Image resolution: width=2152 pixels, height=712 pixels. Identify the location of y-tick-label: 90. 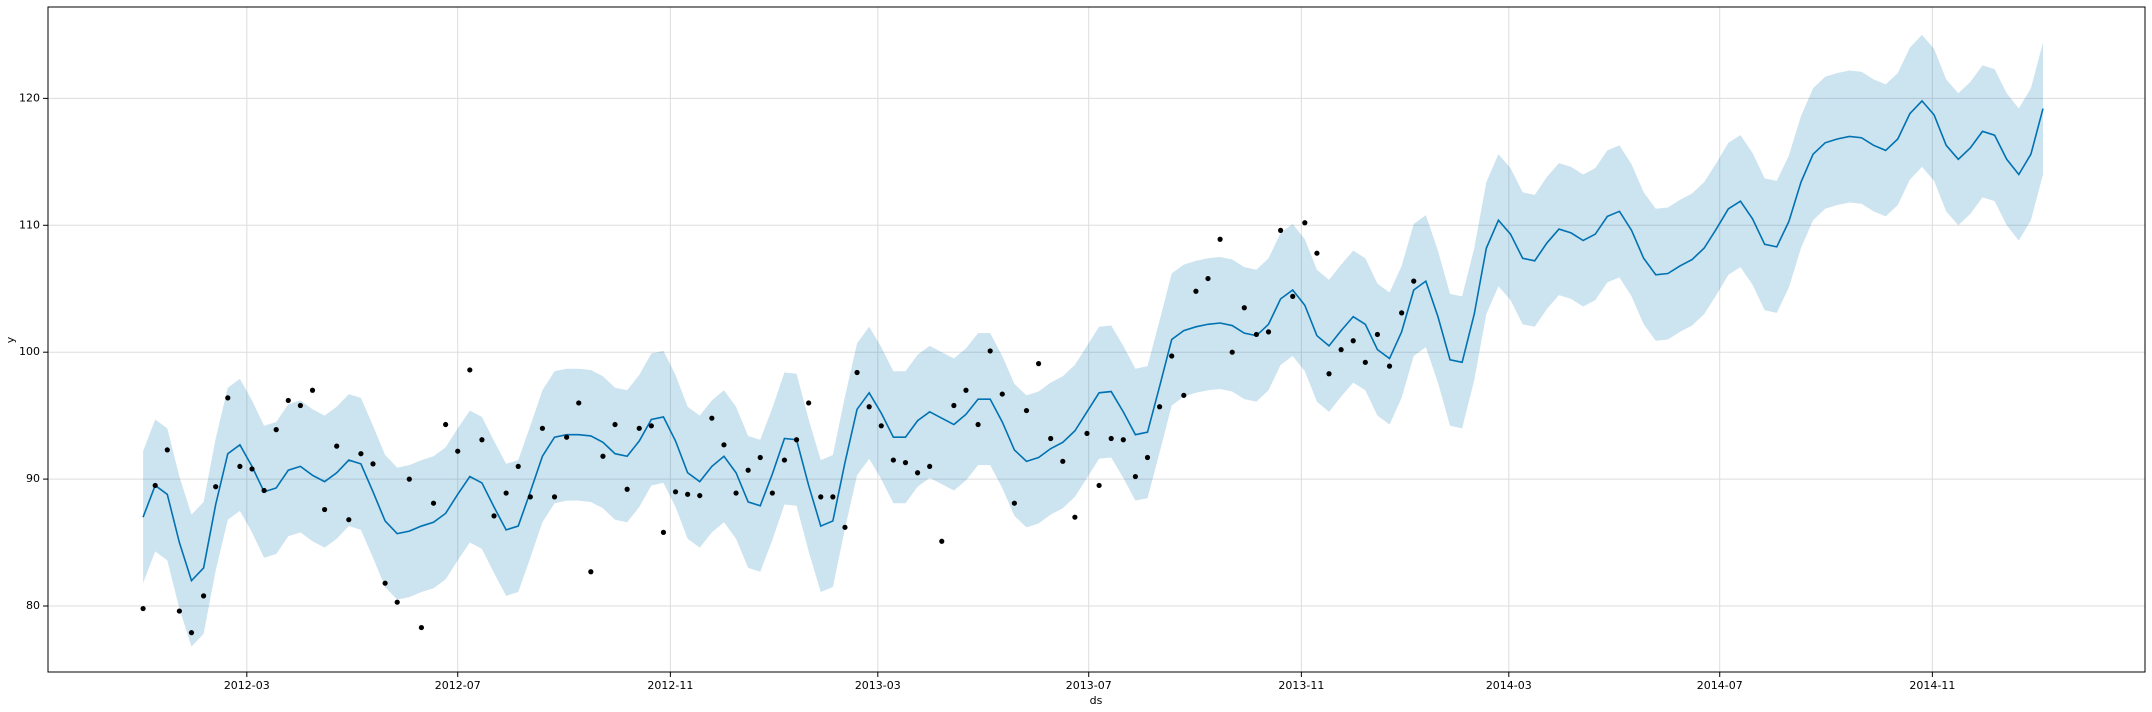
(33, 478).